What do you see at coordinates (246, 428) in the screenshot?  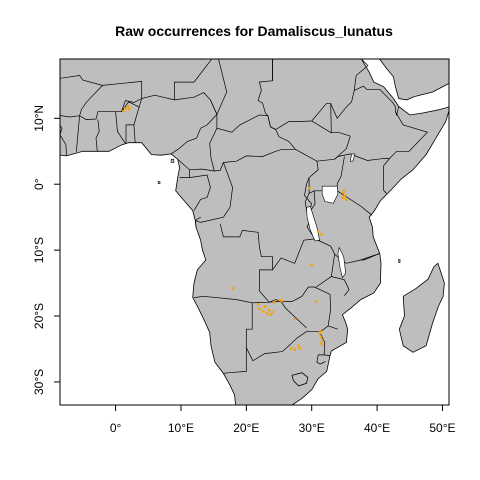 I see `x-tick-label-2: 20°E` at bounding box center [246, 428].